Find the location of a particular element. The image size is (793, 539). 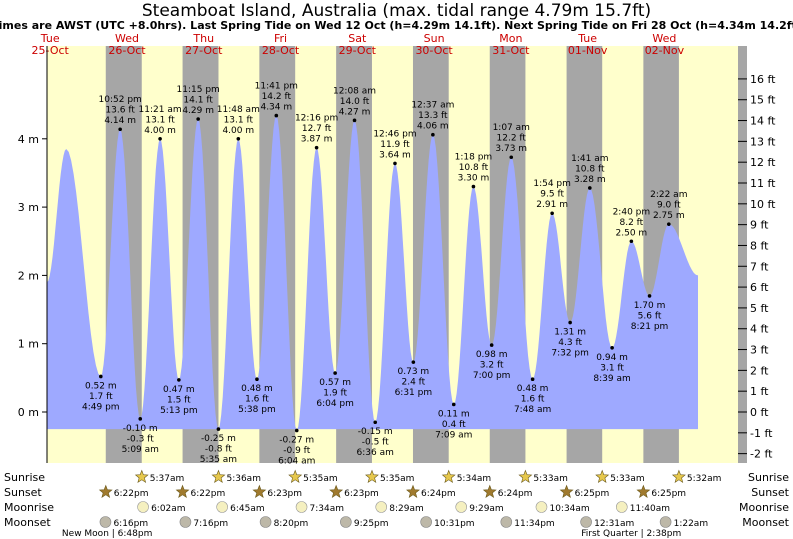

high-tide-label: 3.73 m is located at coordinates (511, 149).